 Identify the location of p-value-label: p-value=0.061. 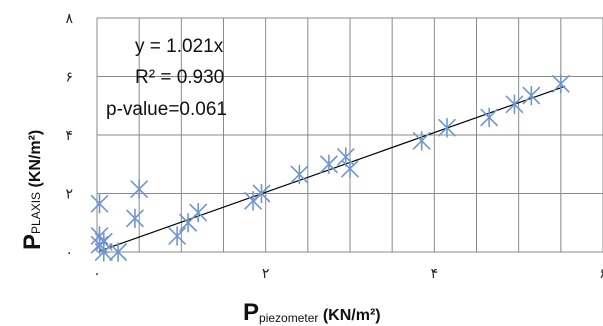
(166, 109).